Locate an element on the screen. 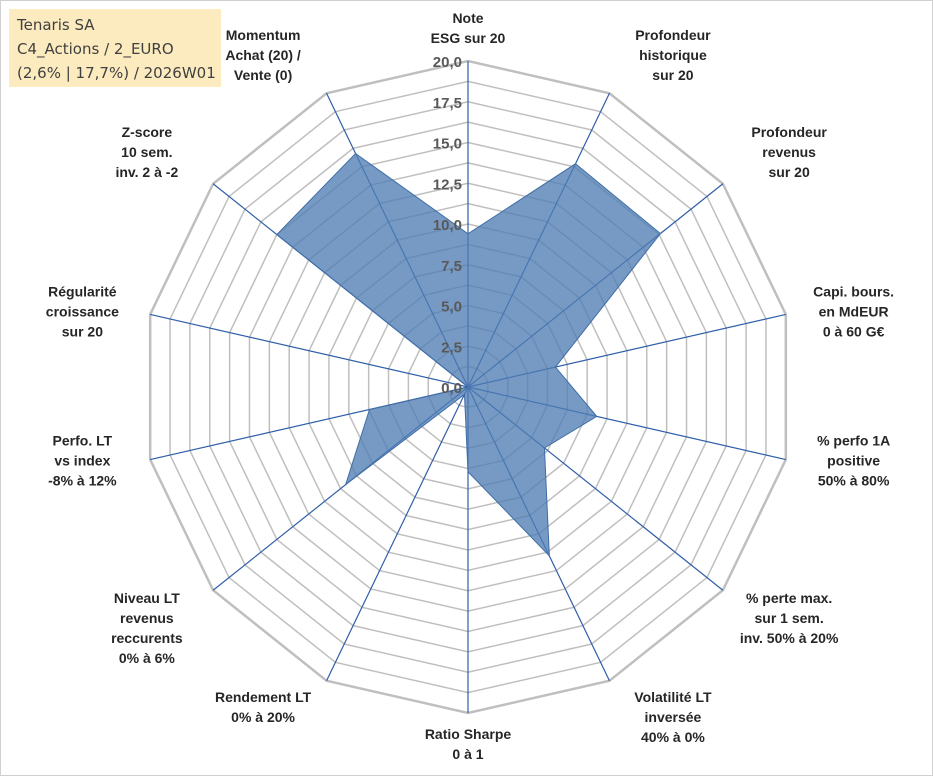 Image resolution: width=933 pixels, height=776 pixels. axis-label-line: Rendement LT is located at coordinates (263, 697).